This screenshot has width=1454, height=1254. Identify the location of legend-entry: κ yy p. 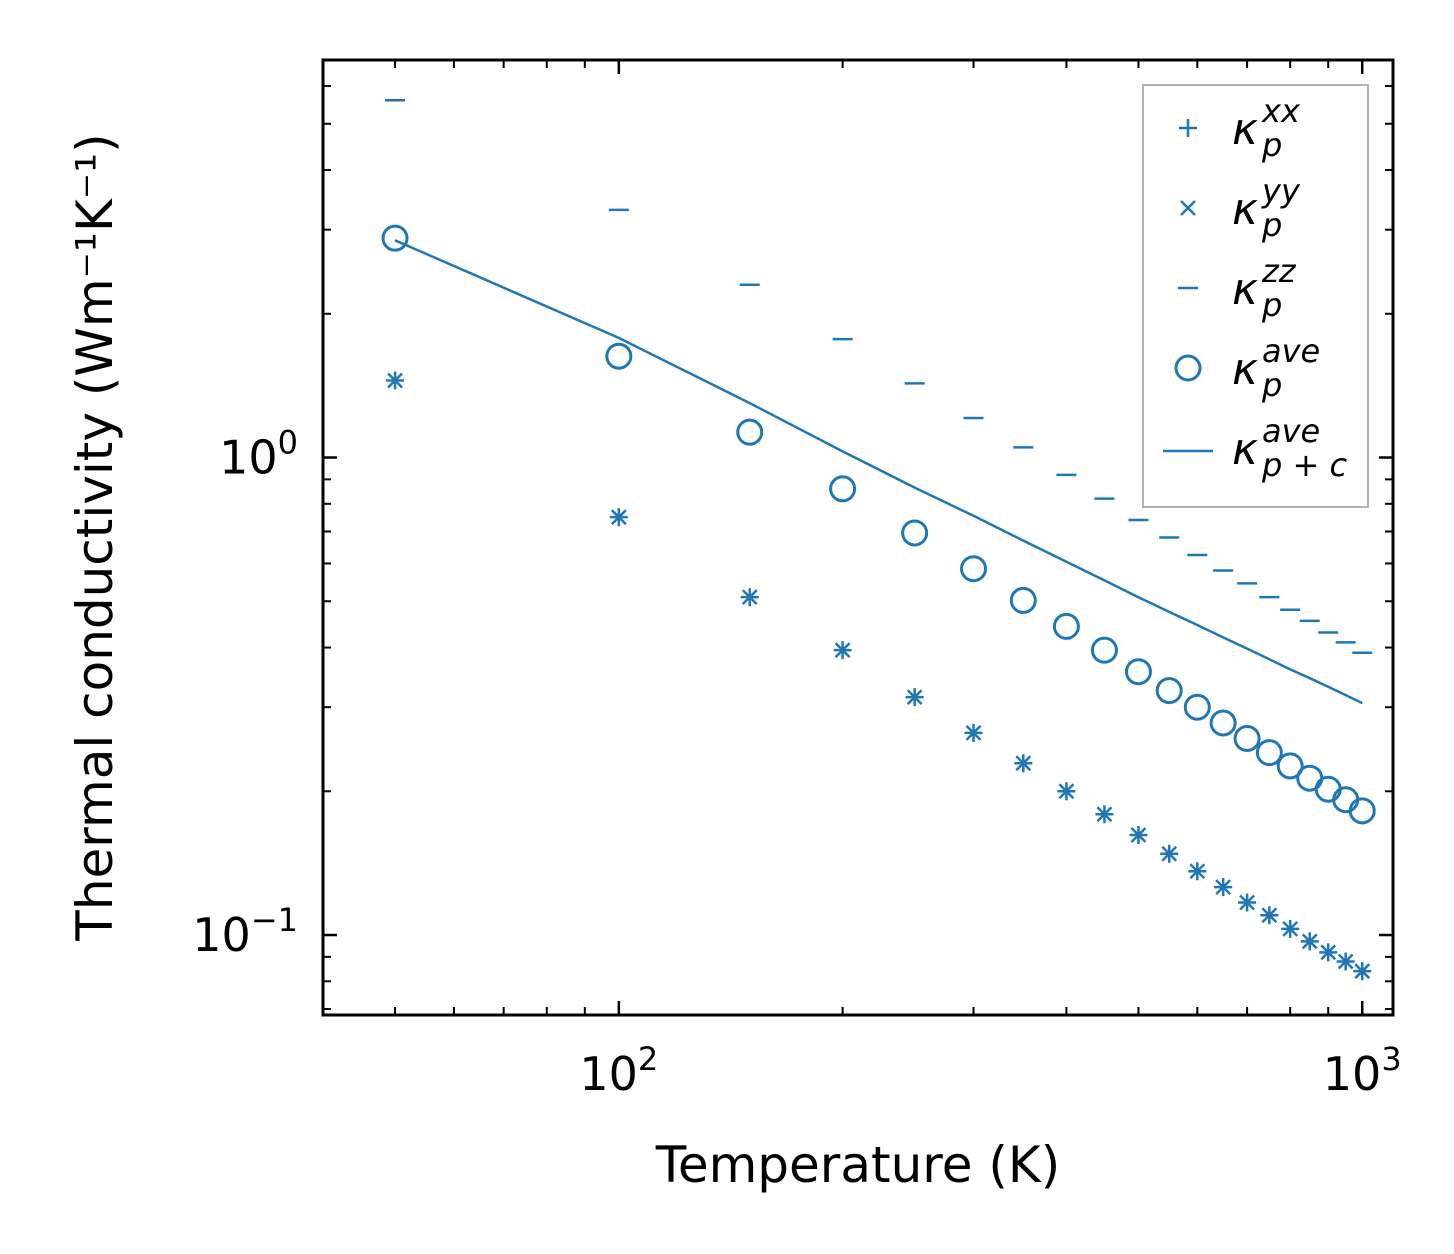
(1240, 208).